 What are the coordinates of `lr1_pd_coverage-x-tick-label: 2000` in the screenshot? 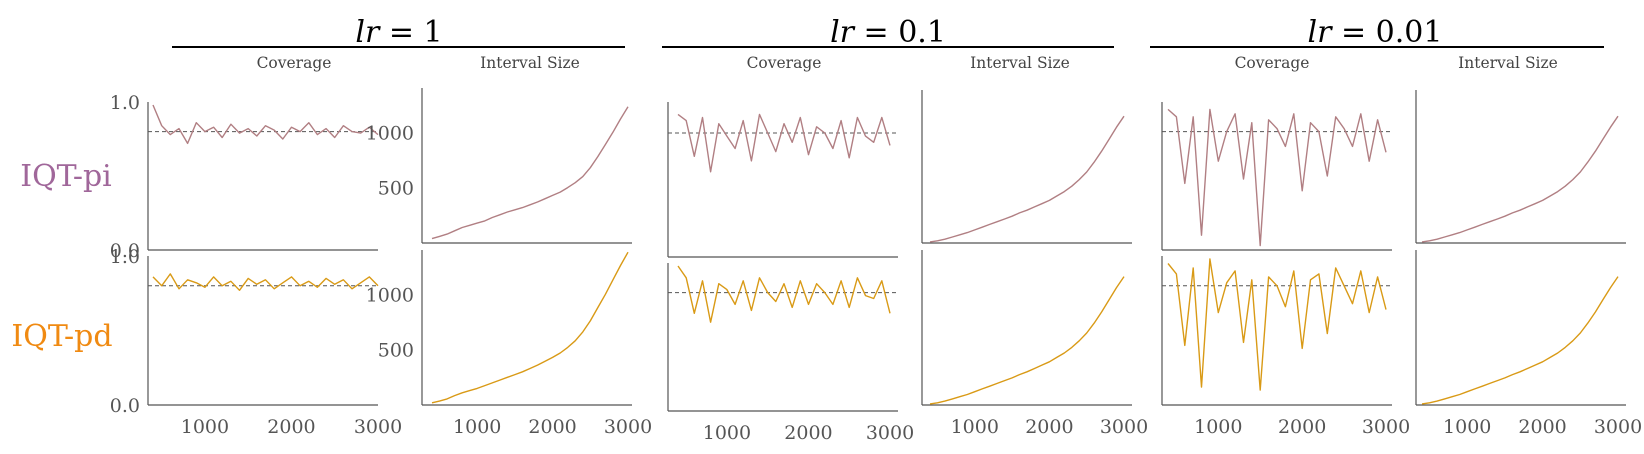 It's located at (291, 427).